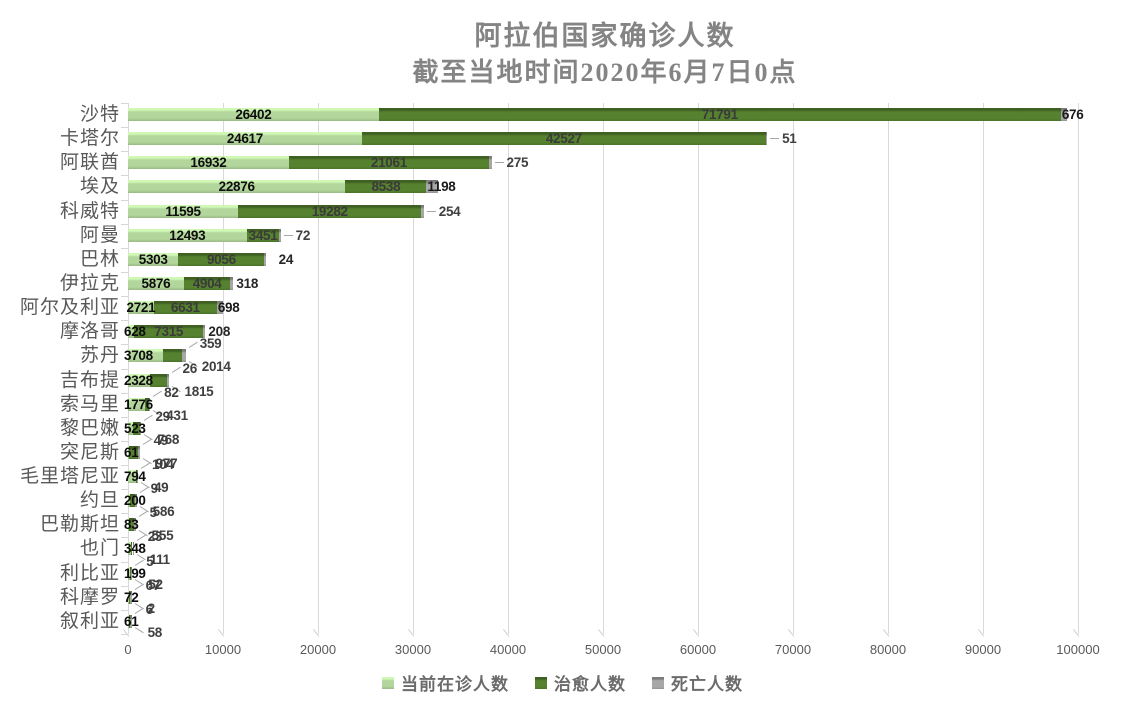 This screenshot has width=1125, height=708. Describe the element at coordinates (590, 684) in the screenshot. I see `legend-label-cured: 治愈人数` at that location.